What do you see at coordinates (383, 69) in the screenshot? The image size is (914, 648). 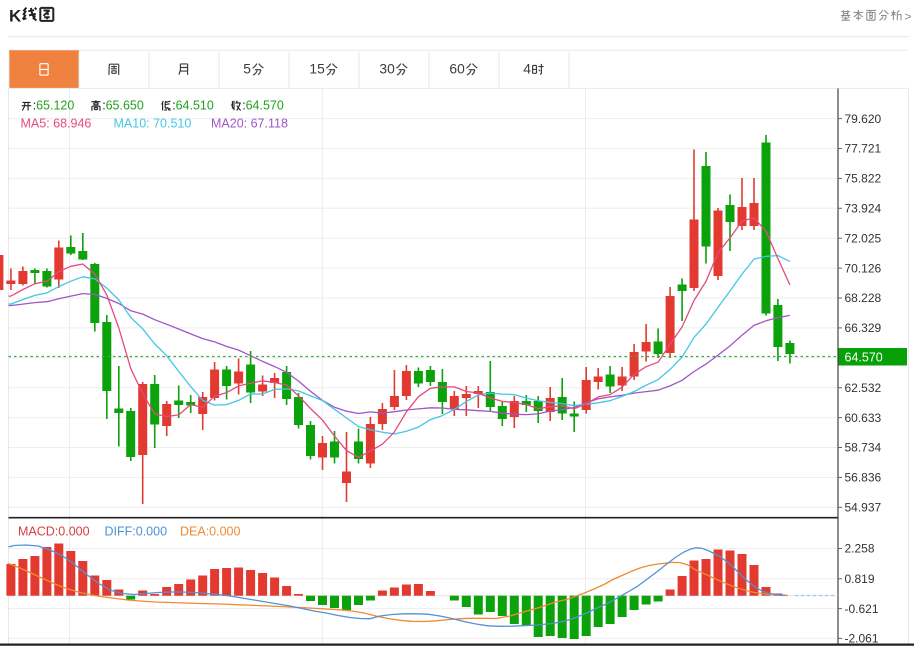 I see `svg-text: 3` at bounding box center [383, 69].